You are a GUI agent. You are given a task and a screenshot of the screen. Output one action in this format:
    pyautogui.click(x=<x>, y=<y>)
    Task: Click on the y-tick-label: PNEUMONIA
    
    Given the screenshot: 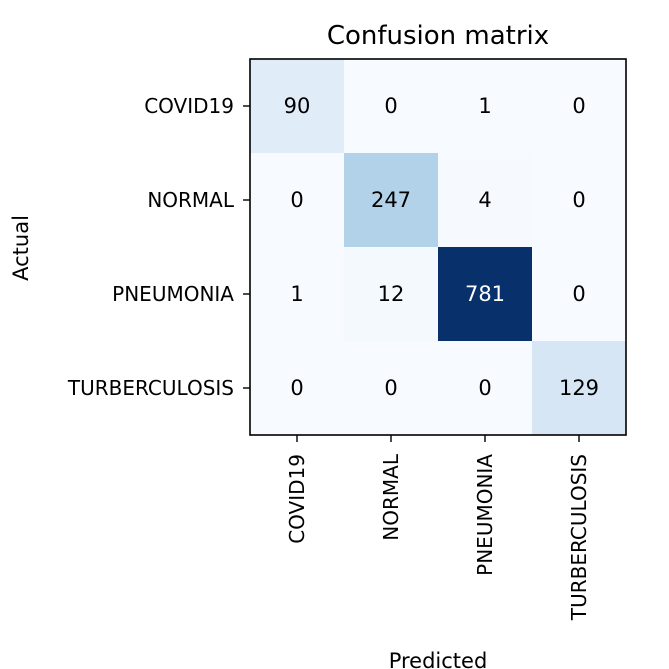 What is the action you would take?
    pyautogui.click(x=173, y=294)
    